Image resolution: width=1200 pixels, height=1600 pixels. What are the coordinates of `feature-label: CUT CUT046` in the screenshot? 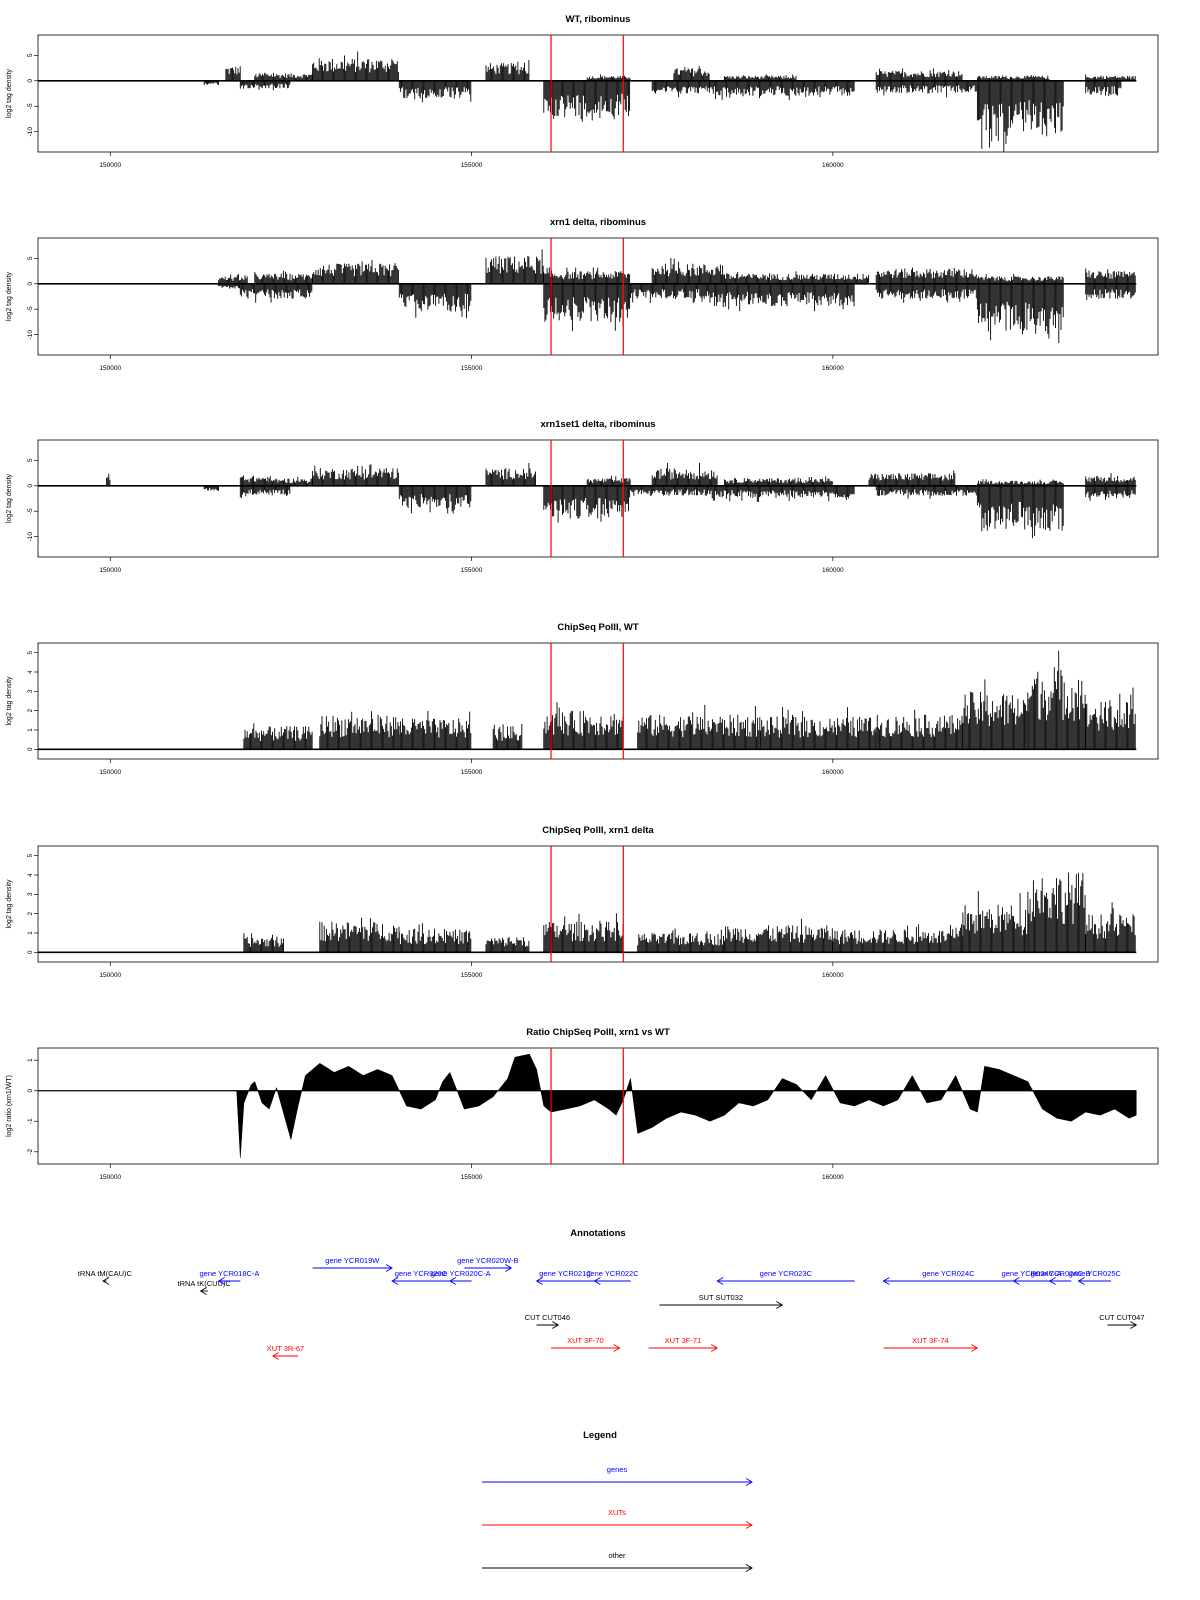 It's located at (547, 1317).